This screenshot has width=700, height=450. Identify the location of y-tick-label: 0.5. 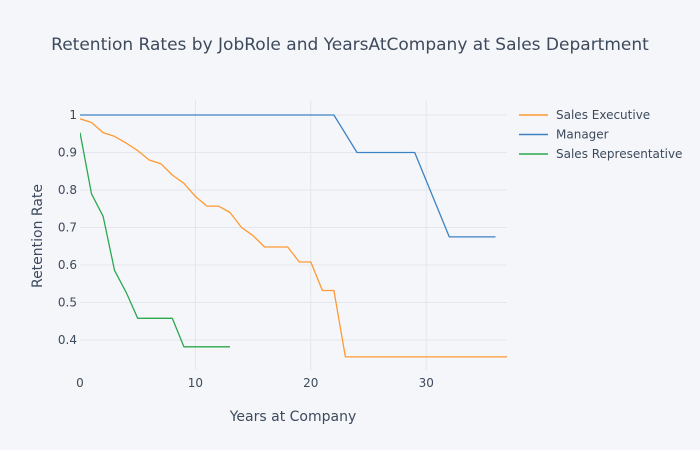
(67, 303).